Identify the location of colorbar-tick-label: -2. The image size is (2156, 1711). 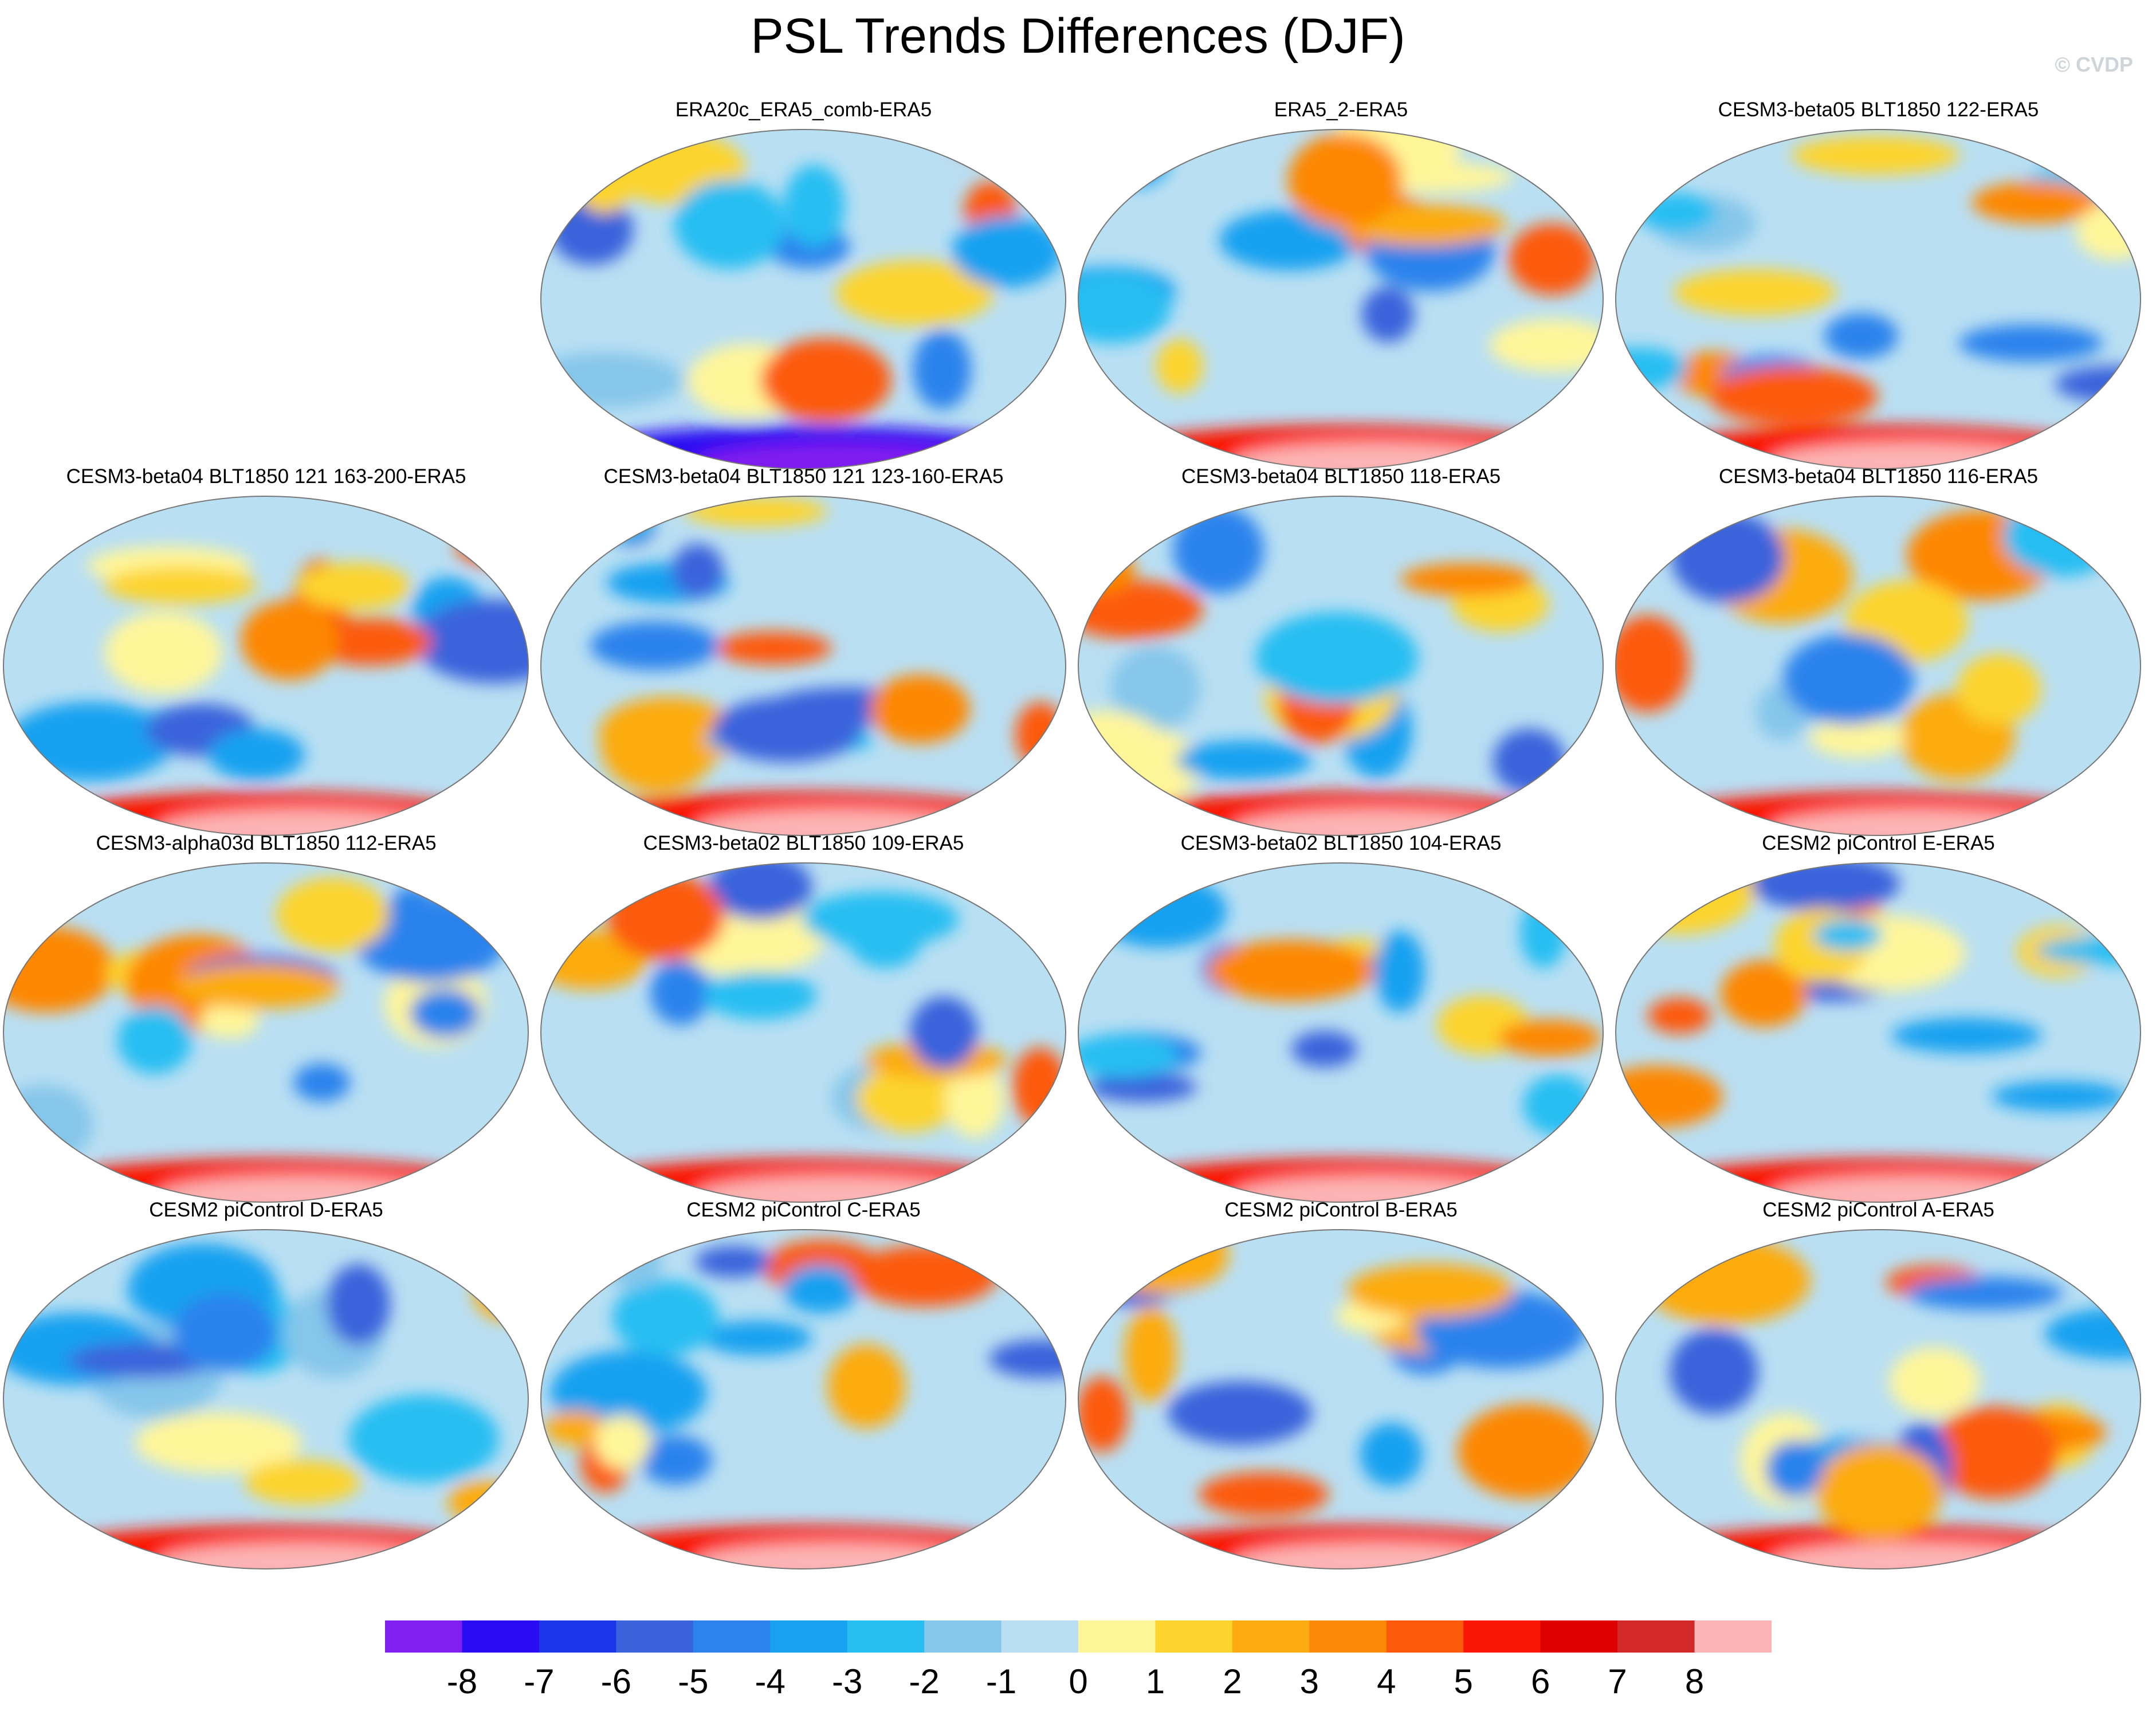
(924, 1682).